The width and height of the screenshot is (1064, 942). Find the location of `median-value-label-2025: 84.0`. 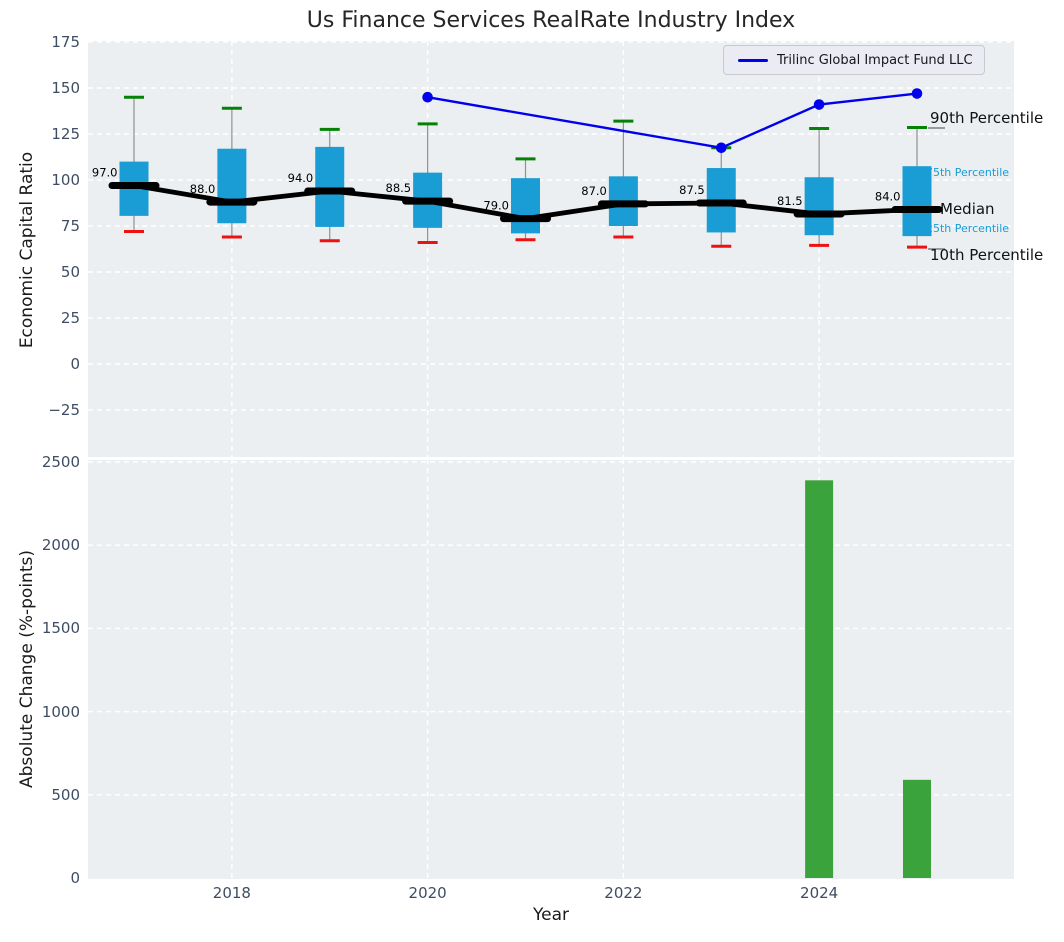

median-value-label-2025: 84.0 is located at coordinates (888, 196).